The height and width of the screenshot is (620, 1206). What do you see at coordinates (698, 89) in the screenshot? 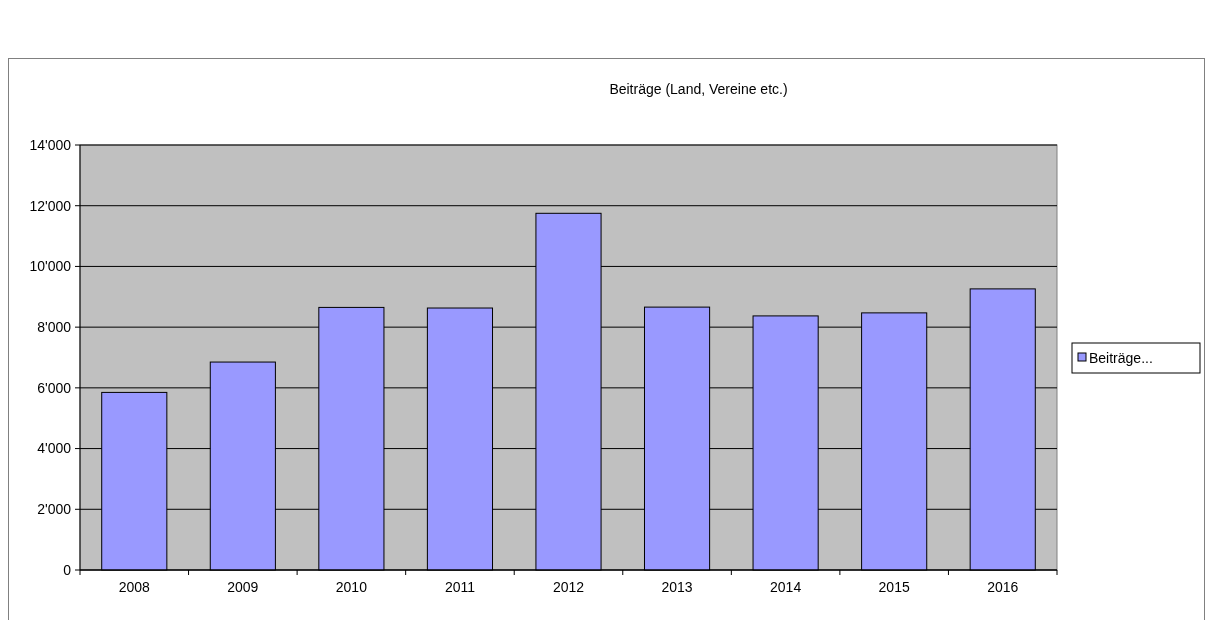
I see `chart-title: Beiträge (Land, Vereine etc.)` at bounding box center [698, 89].